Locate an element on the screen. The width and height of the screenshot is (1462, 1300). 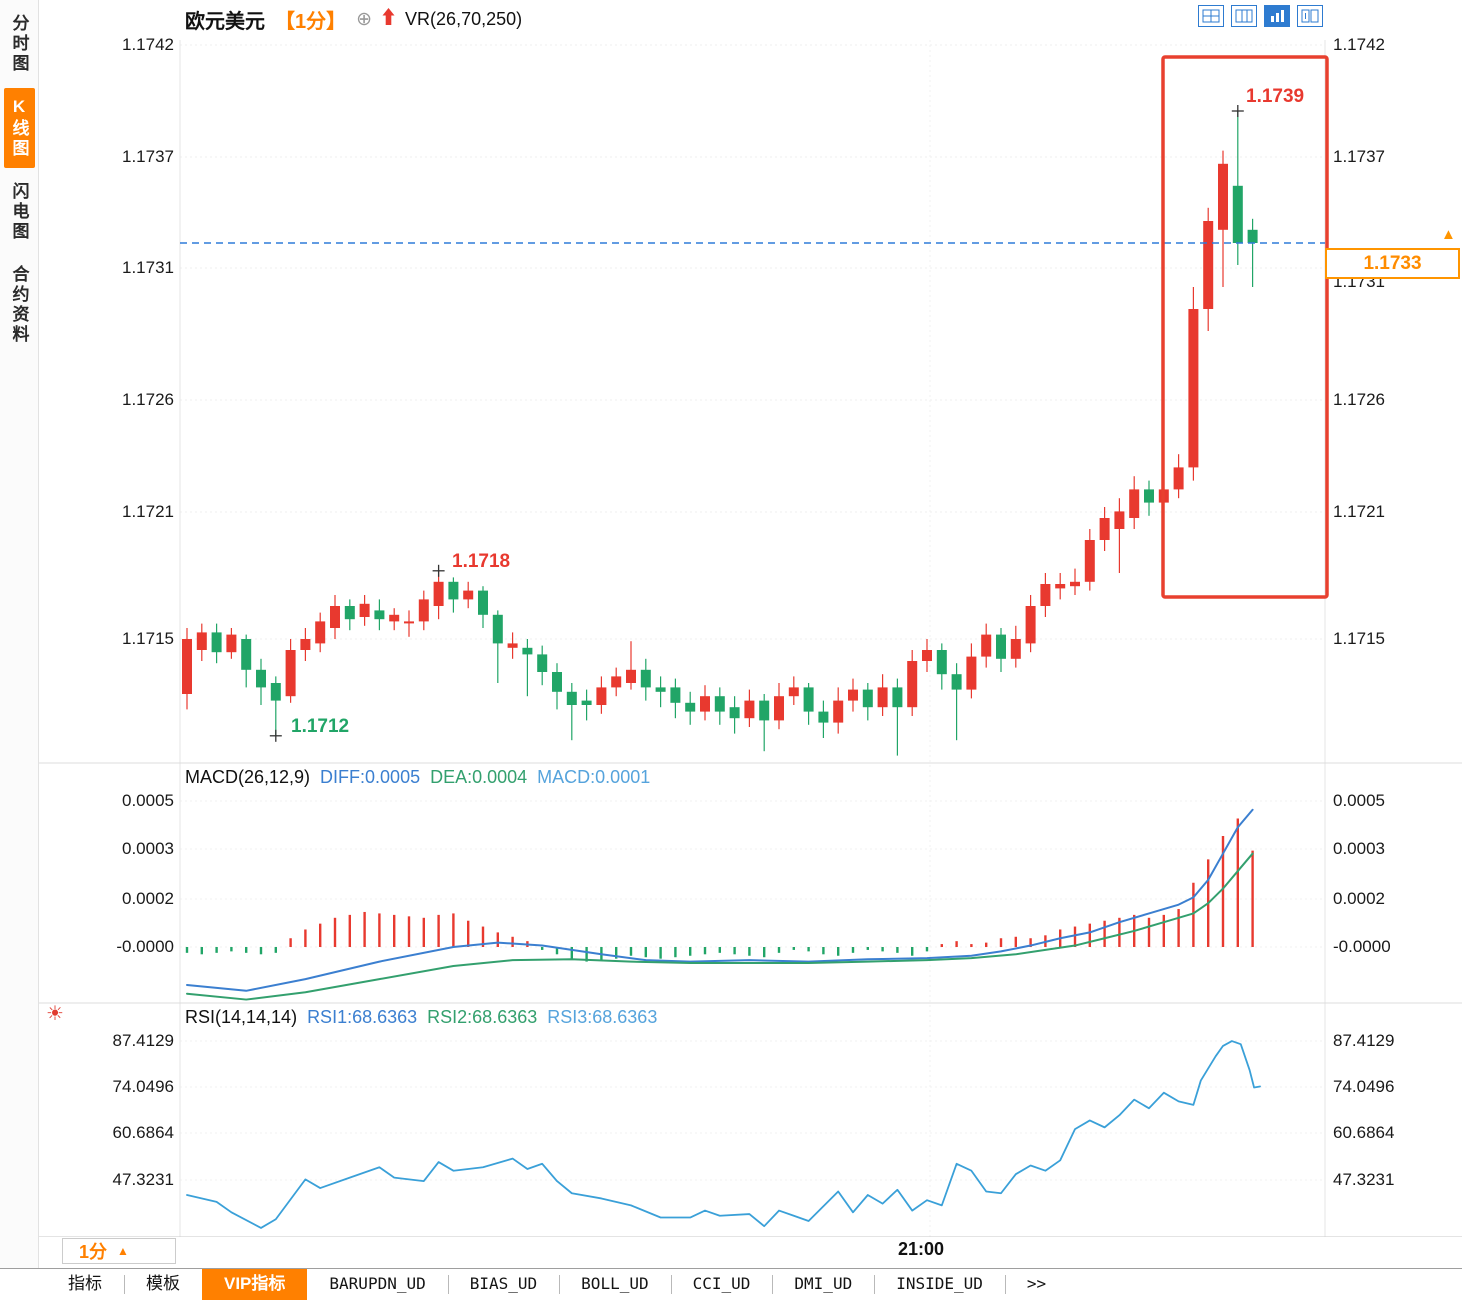
macd-macd-value: MACD:0.0001 is located at coordinates (594, 777).